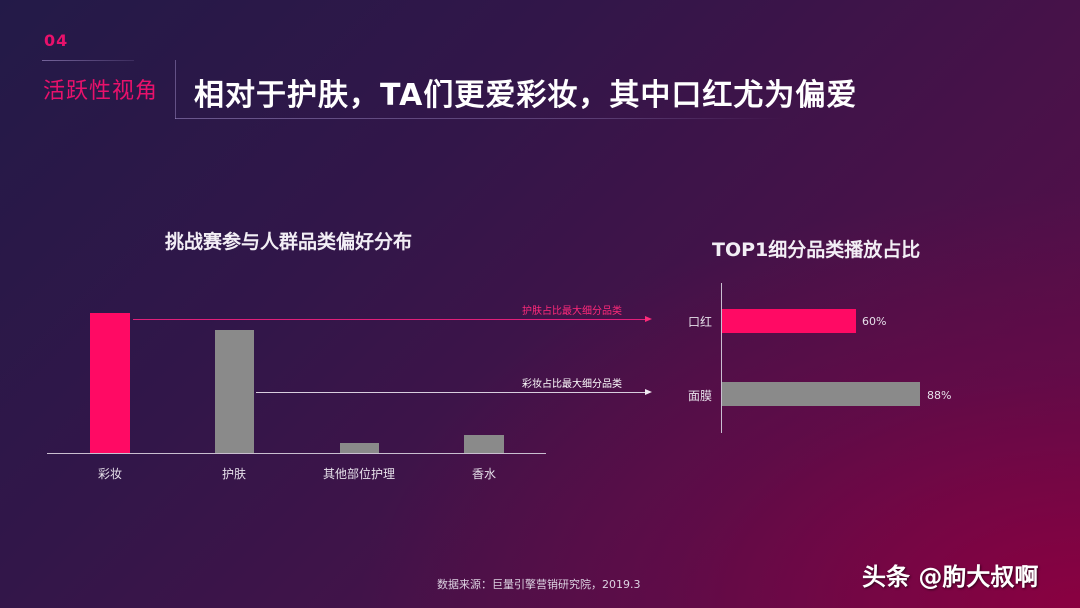  Describe the element at coordinates (939, 395) in the screenshot. I see `value-mask: 88%` at that location.